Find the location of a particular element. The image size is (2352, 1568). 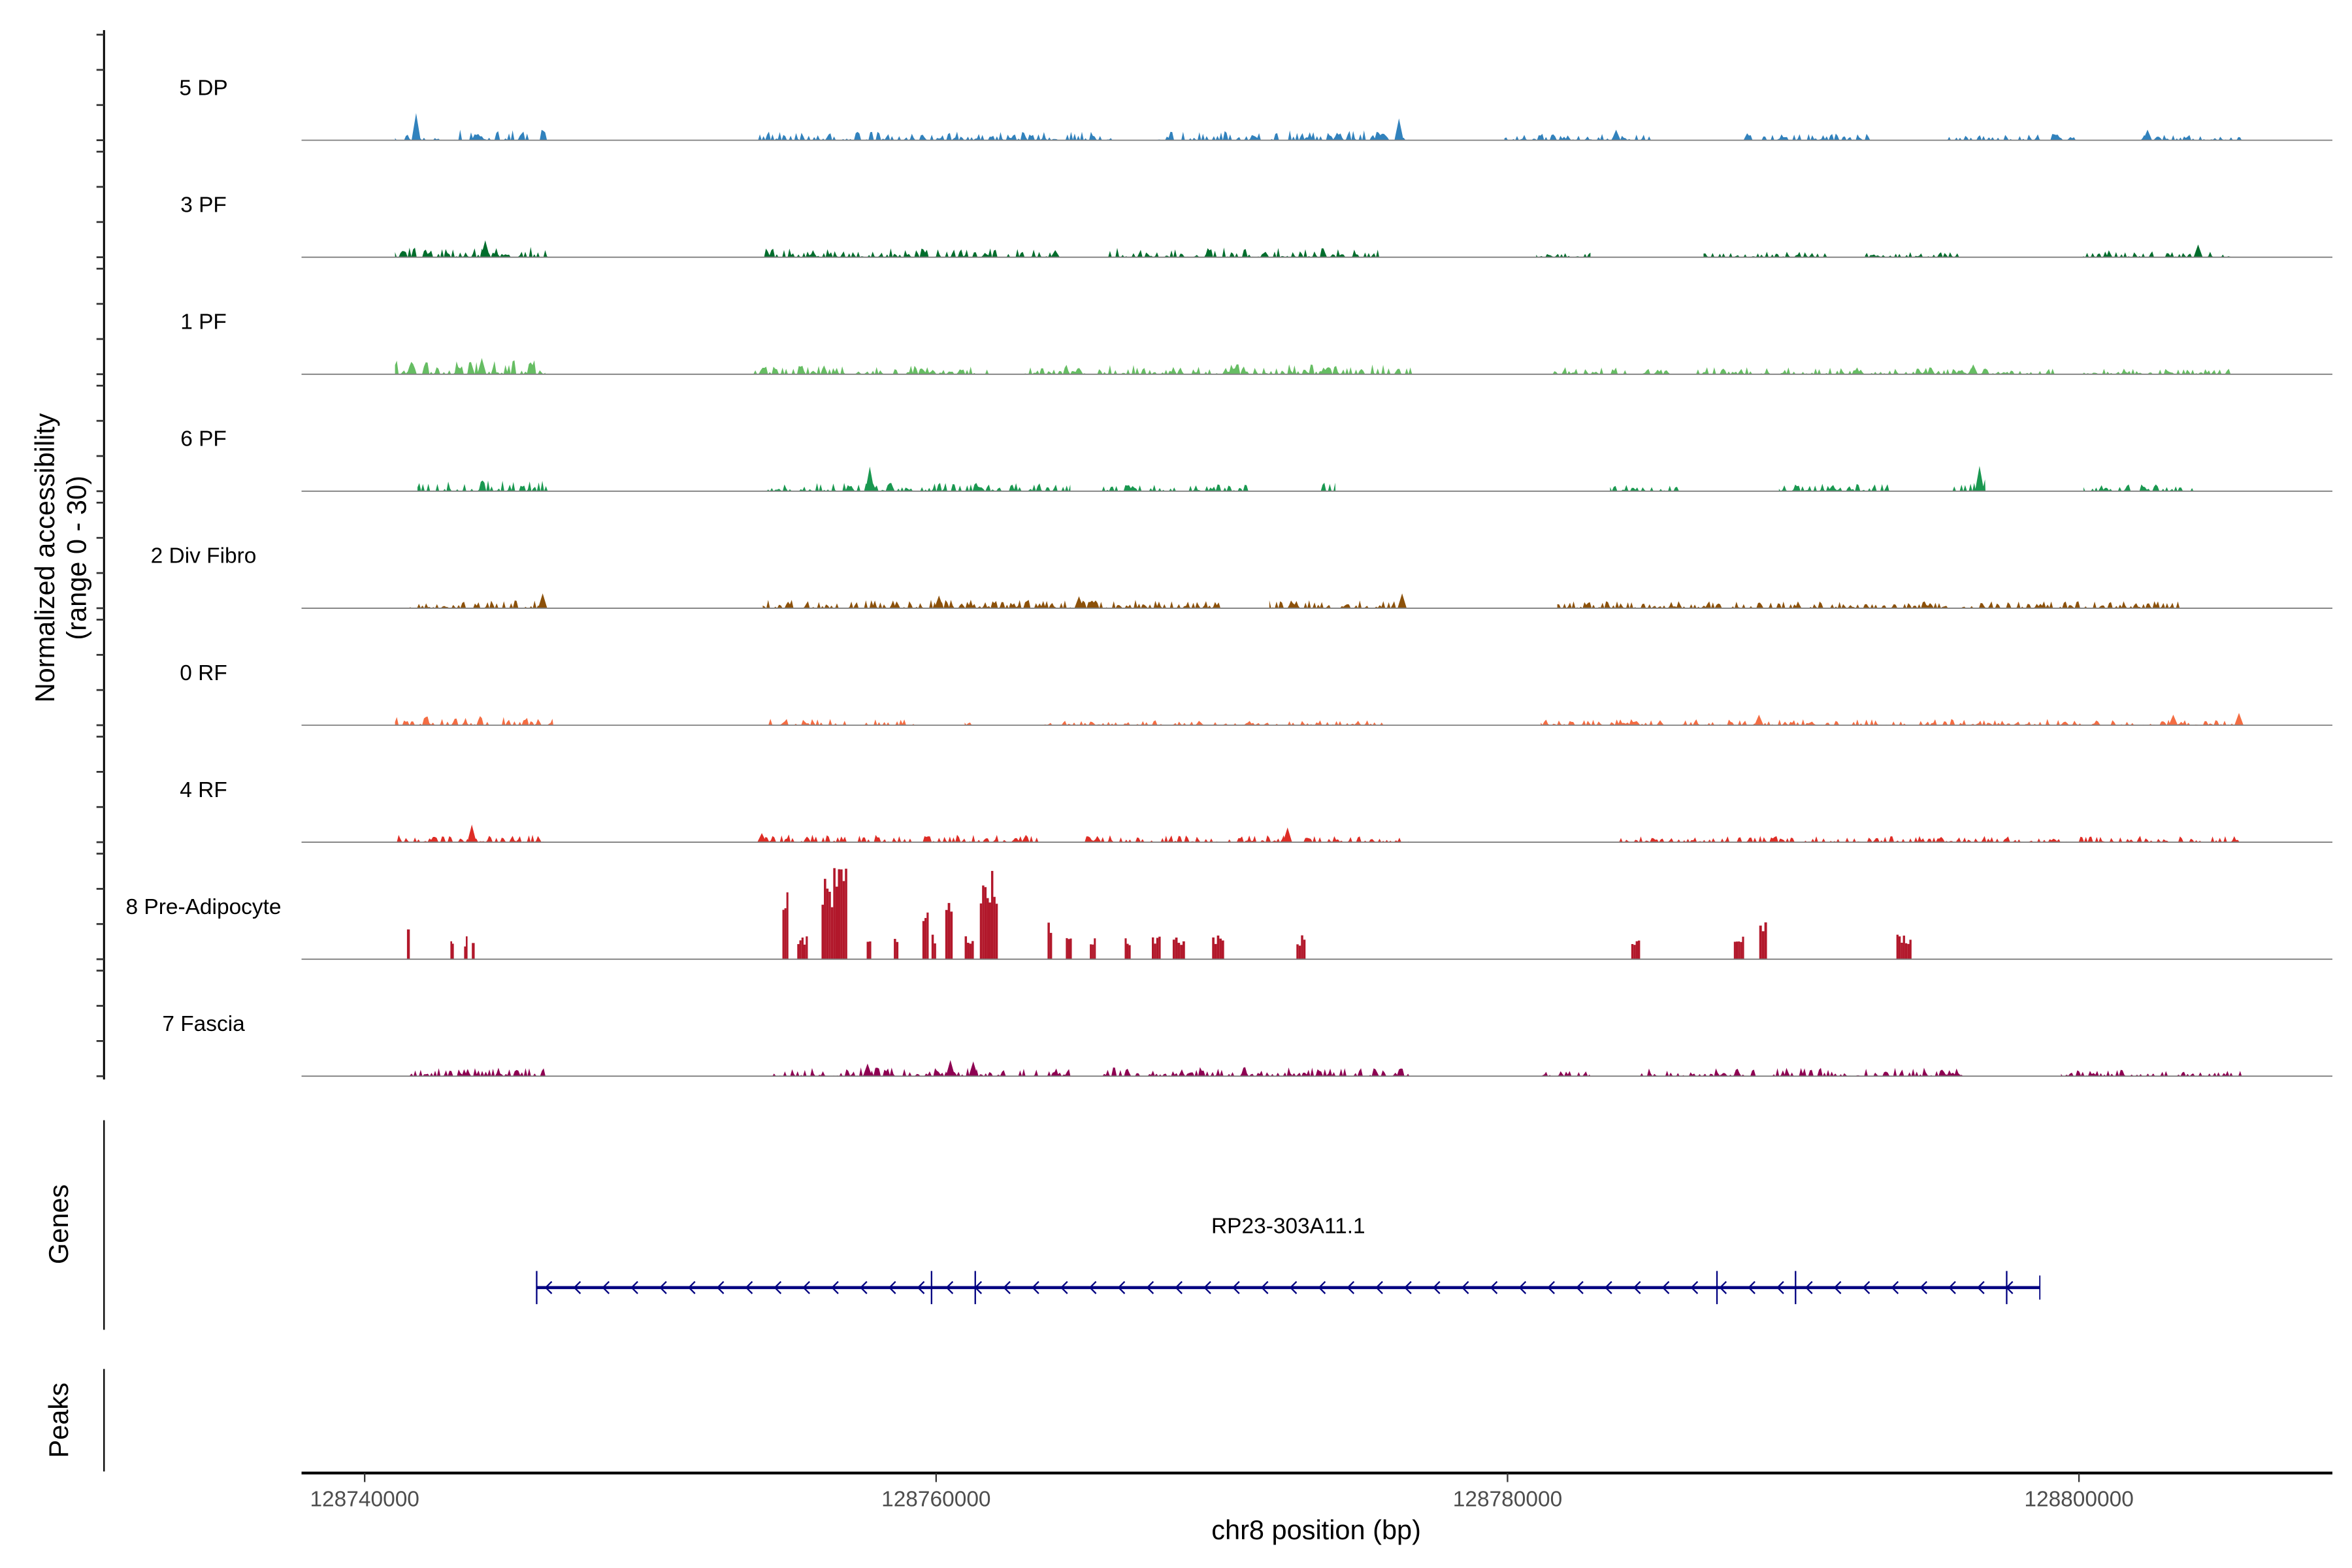

x-tick-label: 128760000 is located at coordinates (935, 1499).